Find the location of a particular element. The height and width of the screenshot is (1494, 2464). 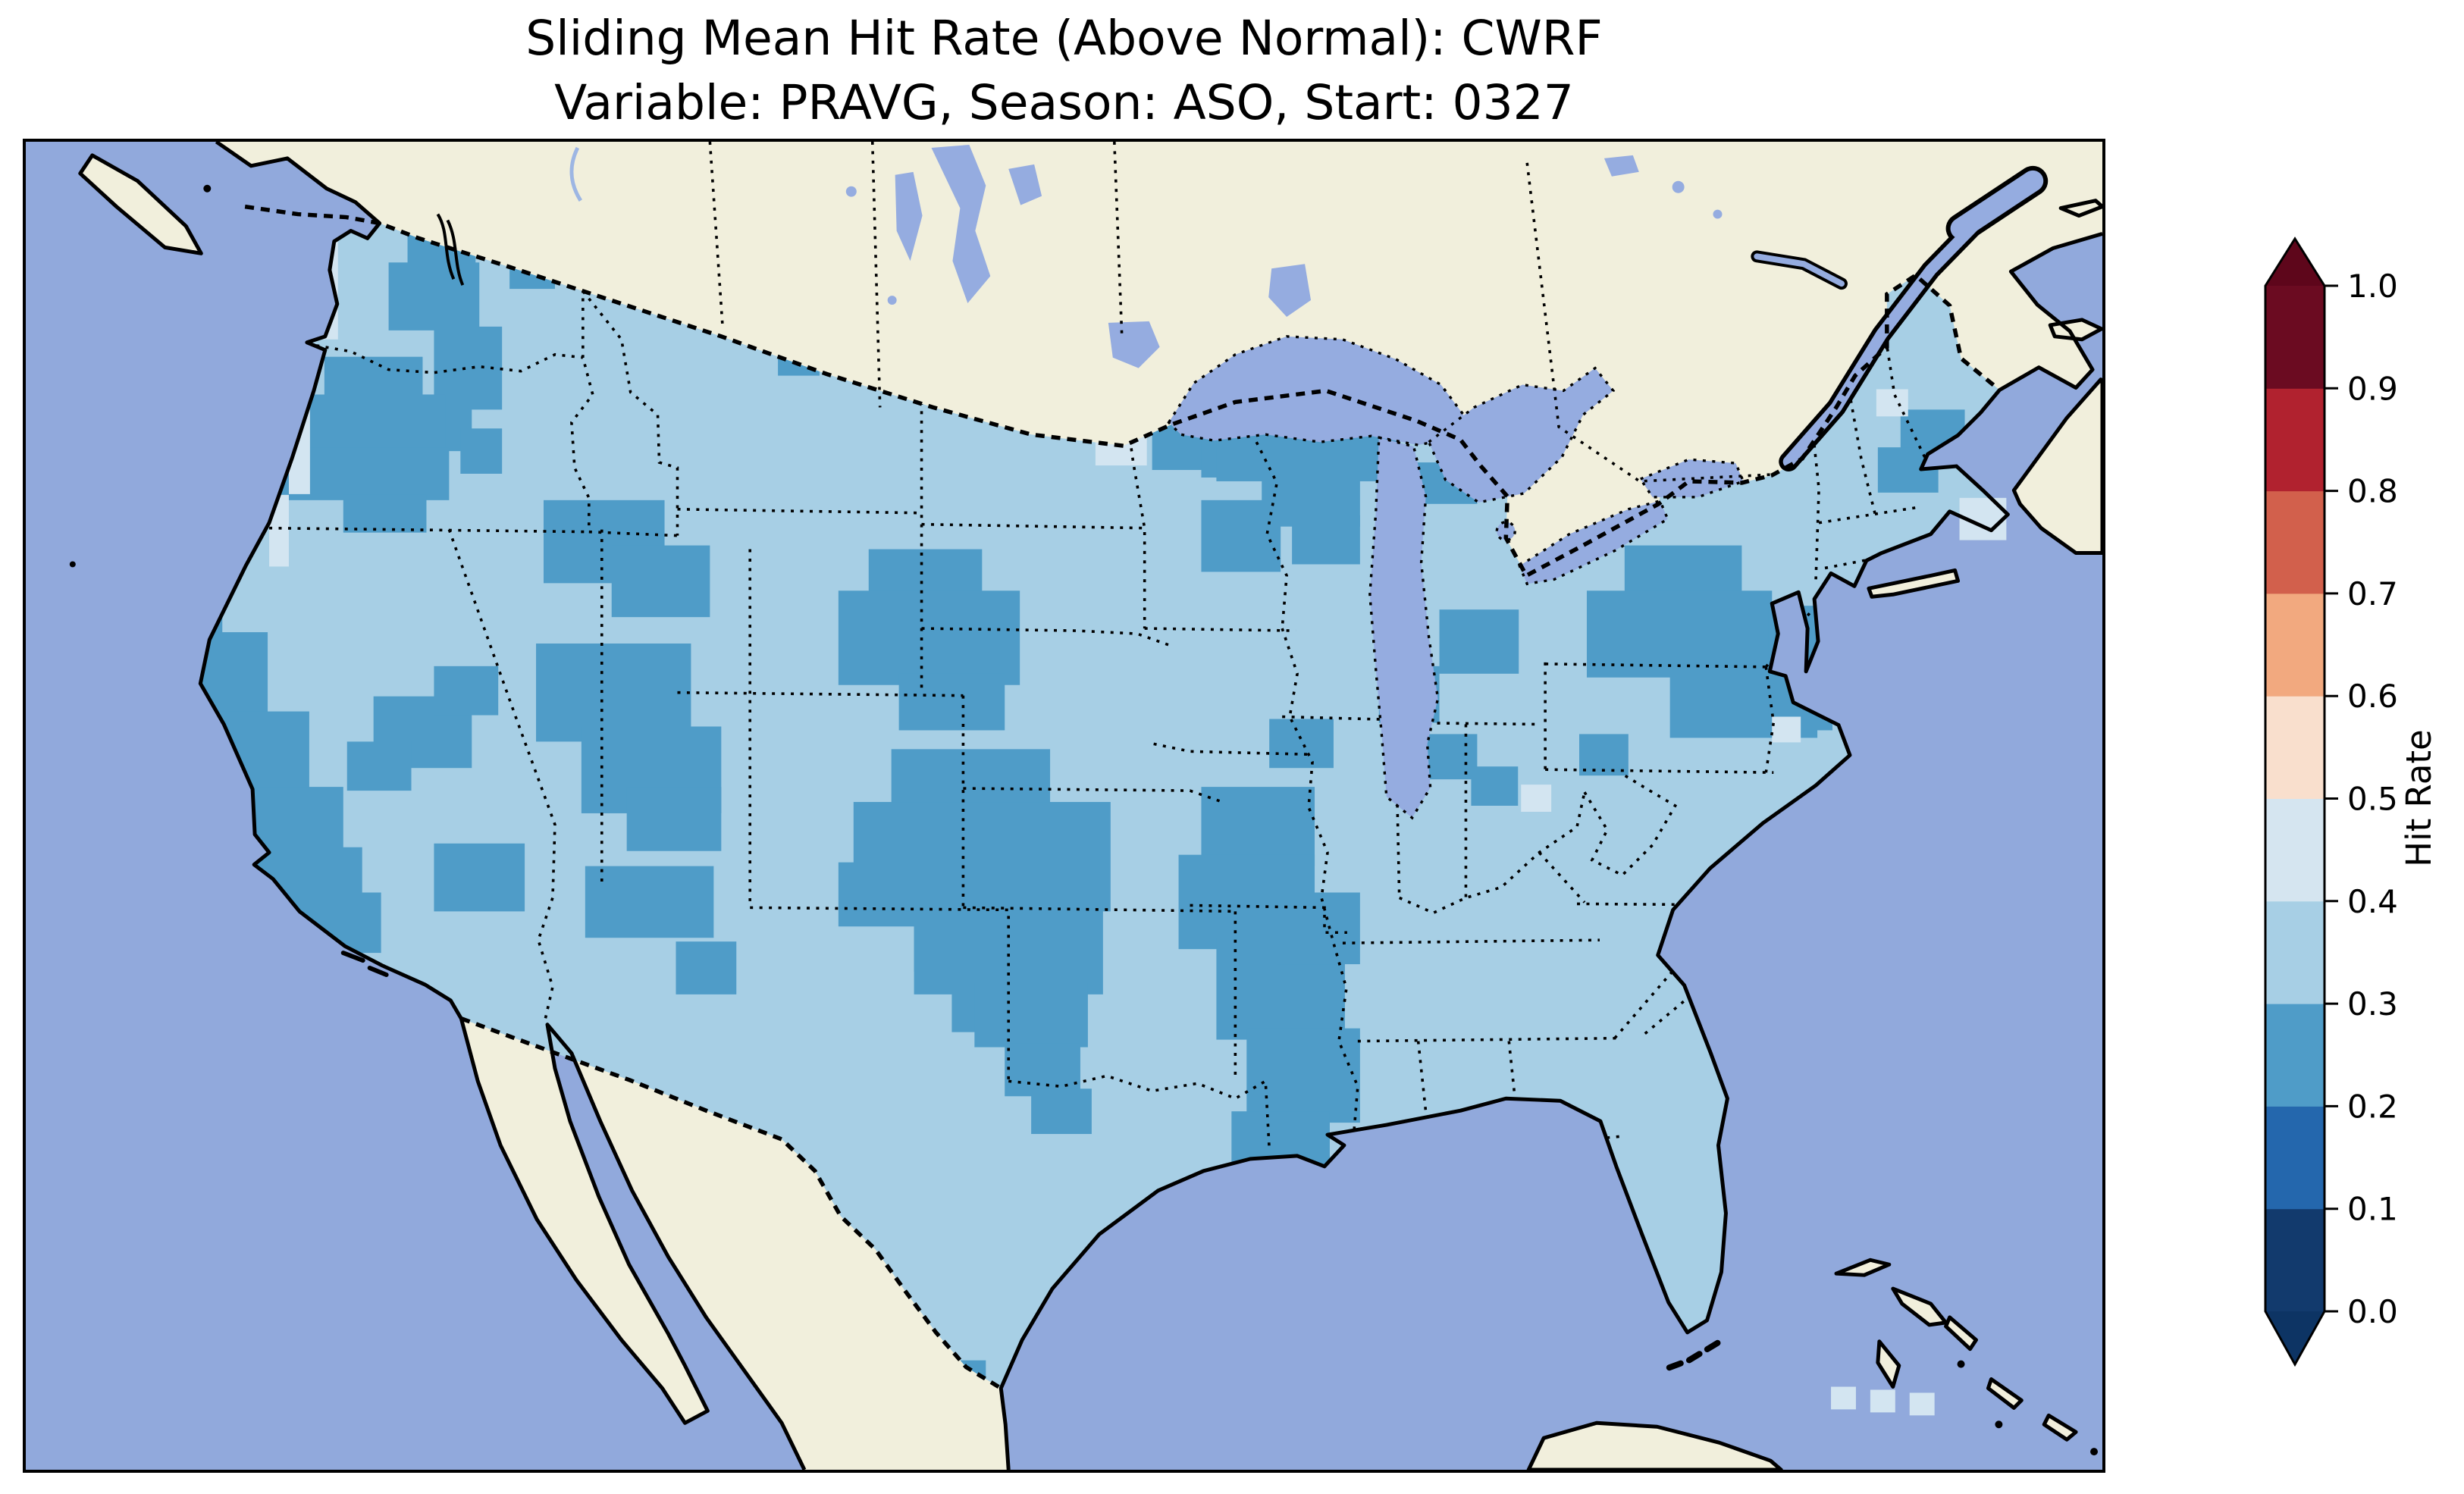

colorbar-tick-label: 0.6 is located at coordinates (2372, 696).